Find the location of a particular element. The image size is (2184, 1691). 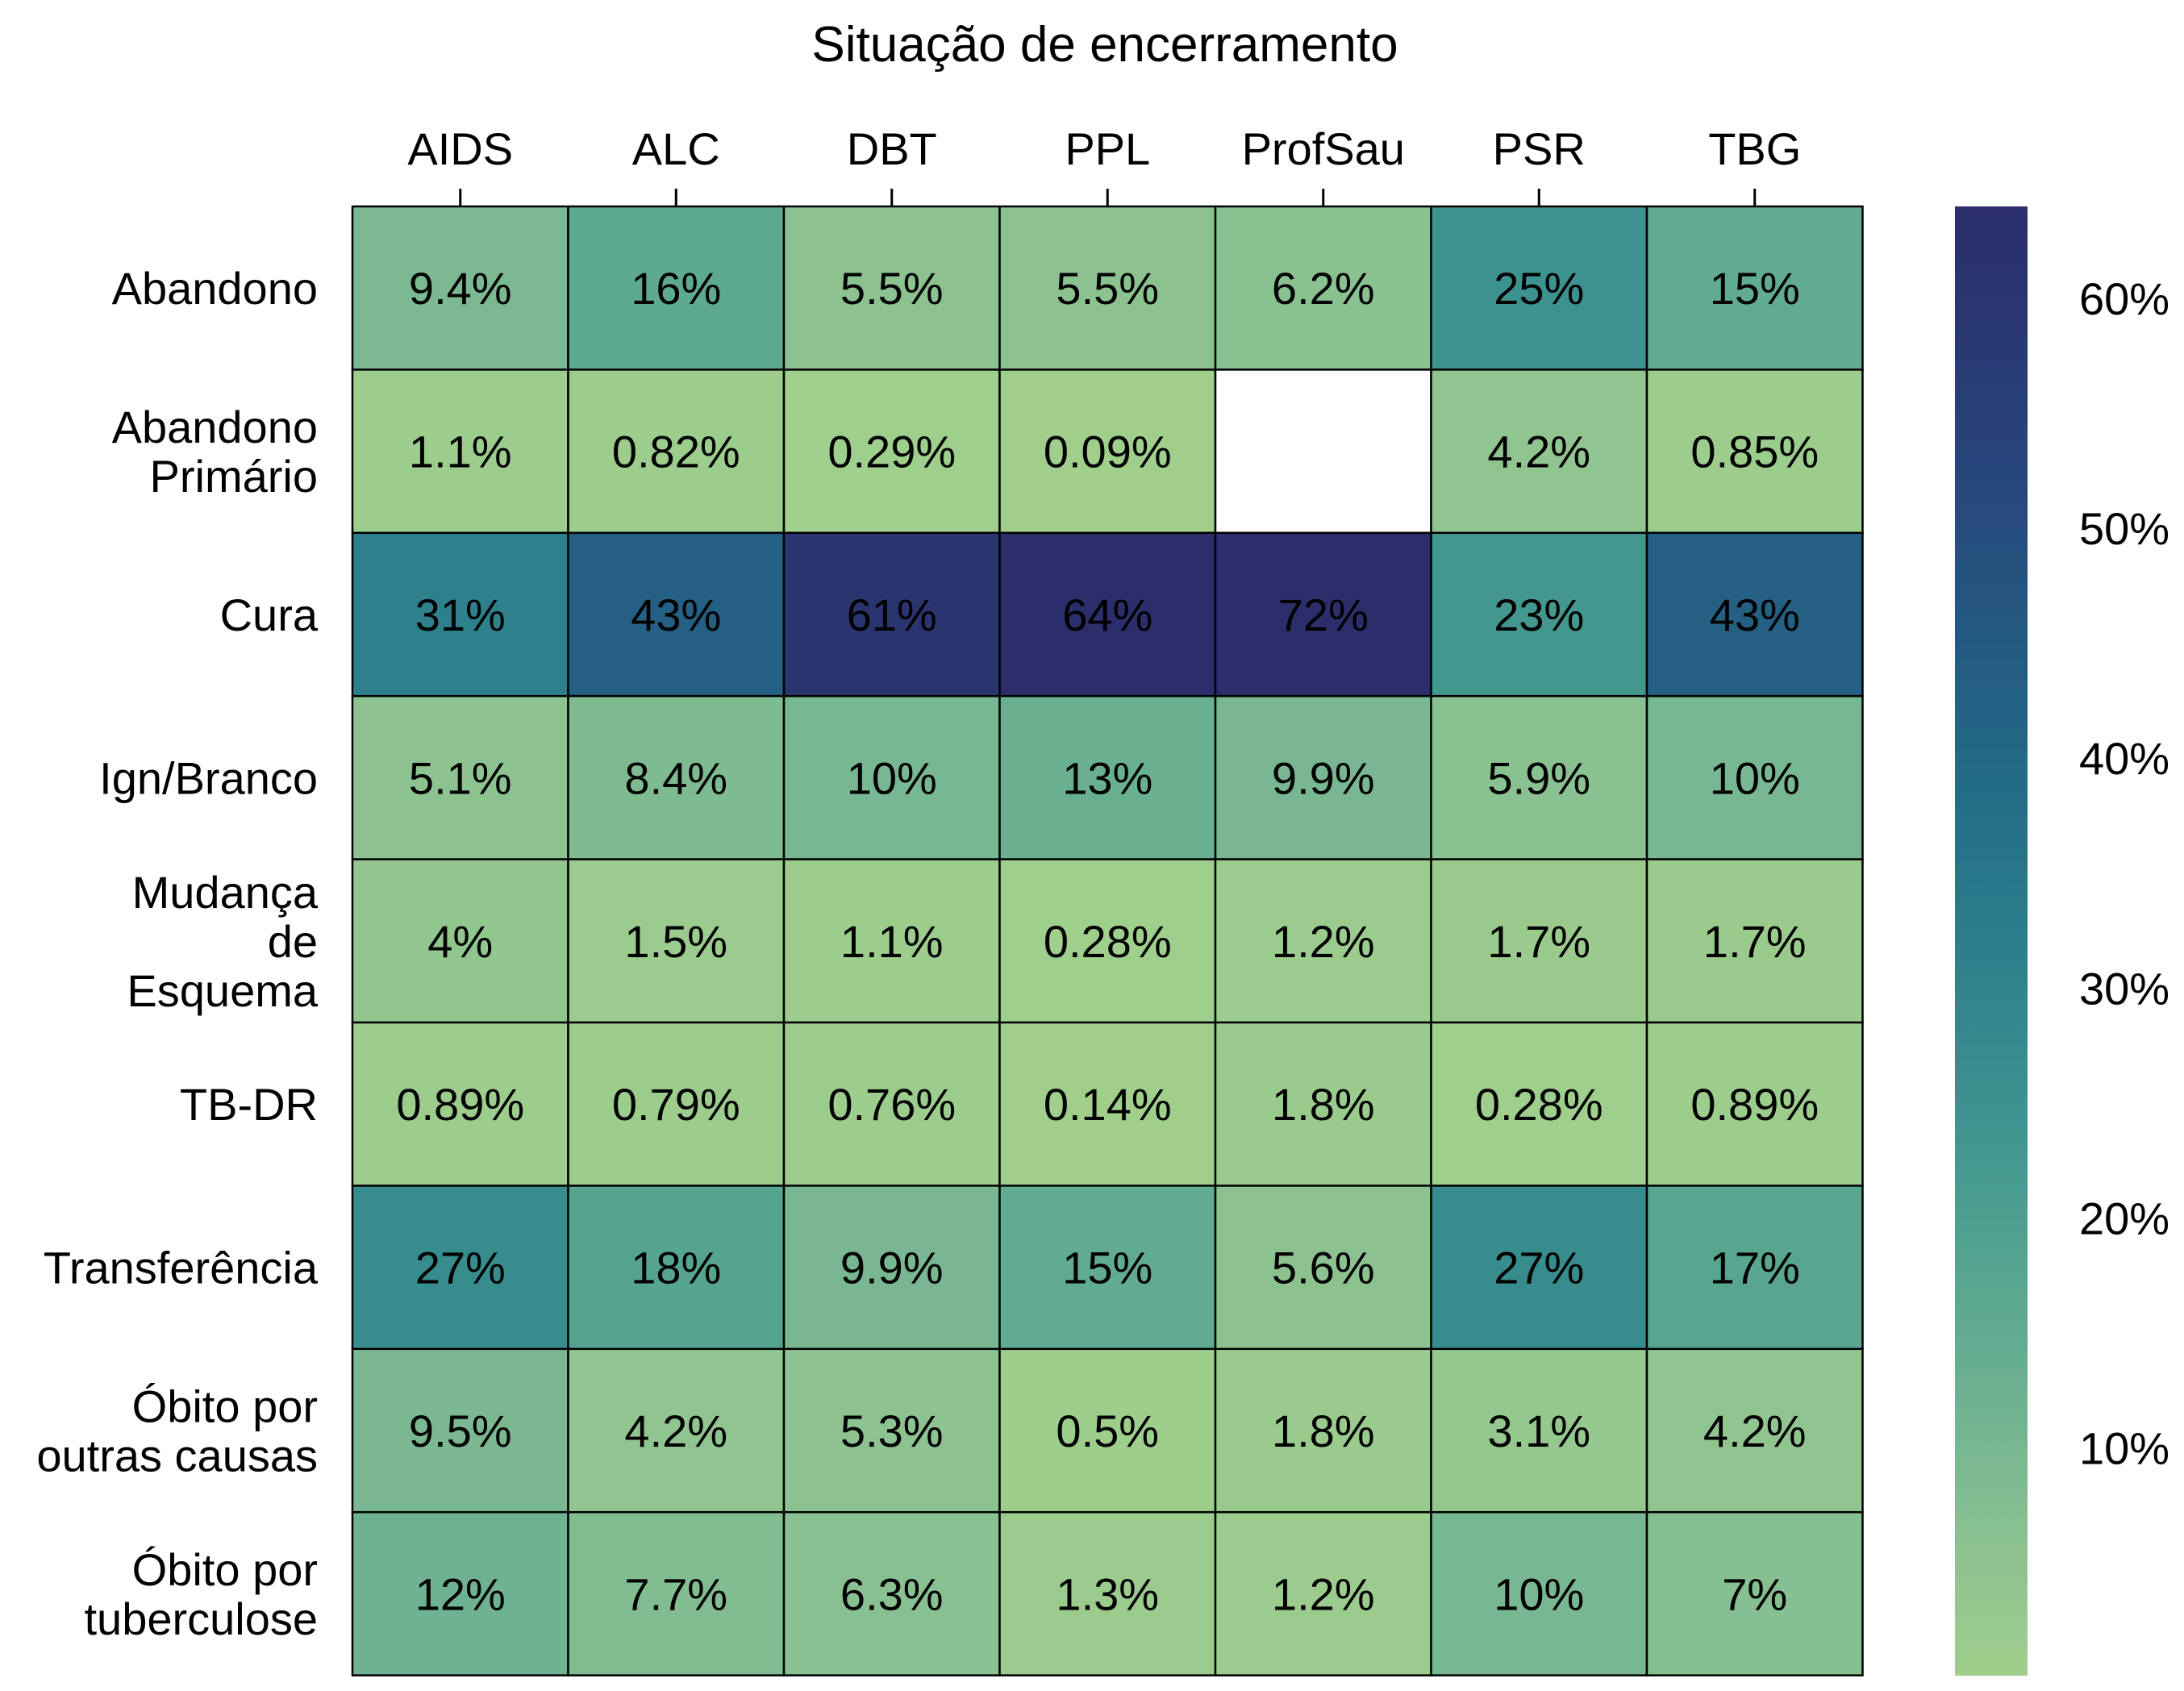

cell-value-label: 5.3% is located at coordinates (892, 1431).